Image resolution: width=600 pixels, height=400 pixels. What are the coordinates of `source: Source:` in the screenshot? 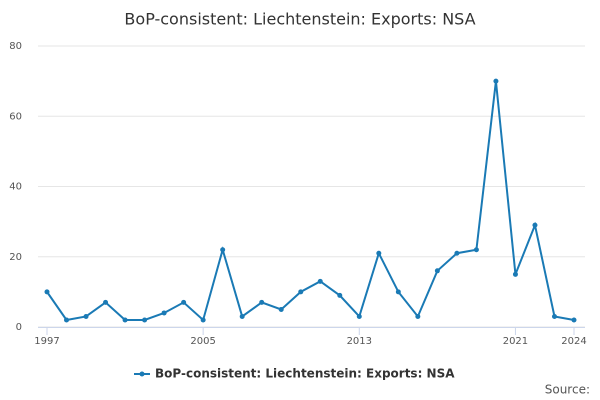 It's located at (567, 390).